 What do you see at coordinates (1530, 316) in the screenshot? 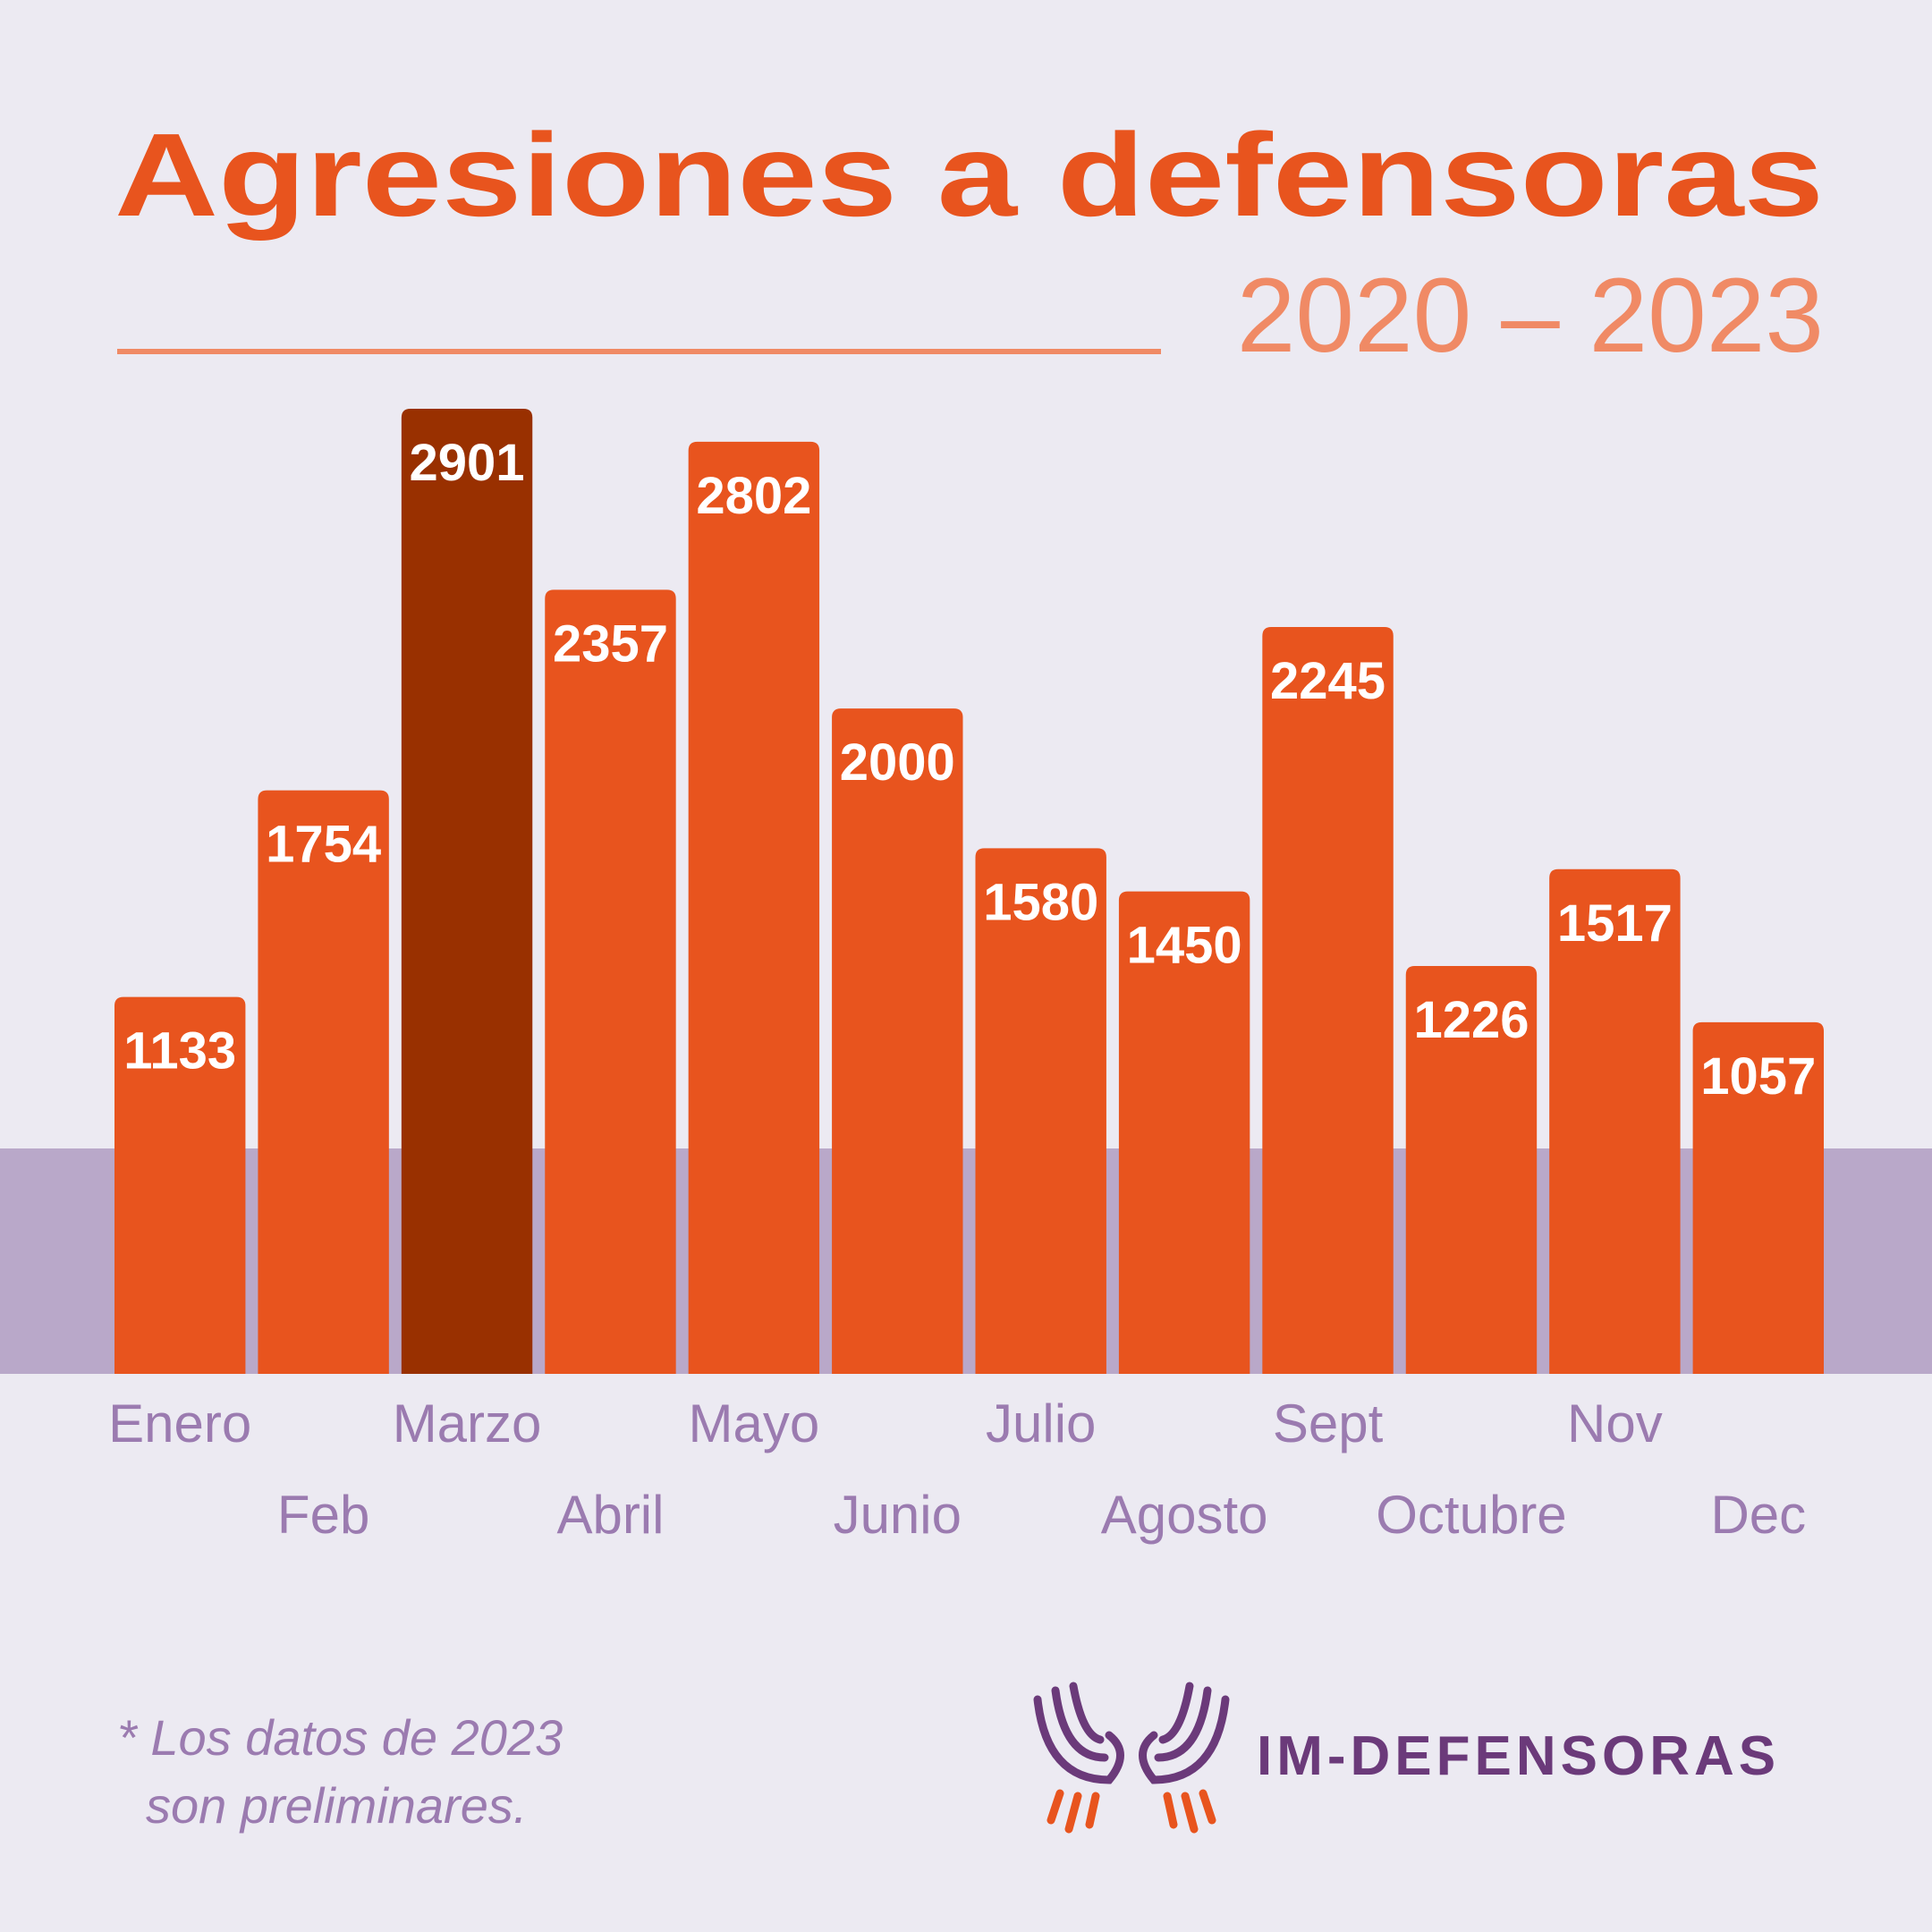
I see `chart-subtitle: 2020 – 2023` at bounding box center [1530, 316].